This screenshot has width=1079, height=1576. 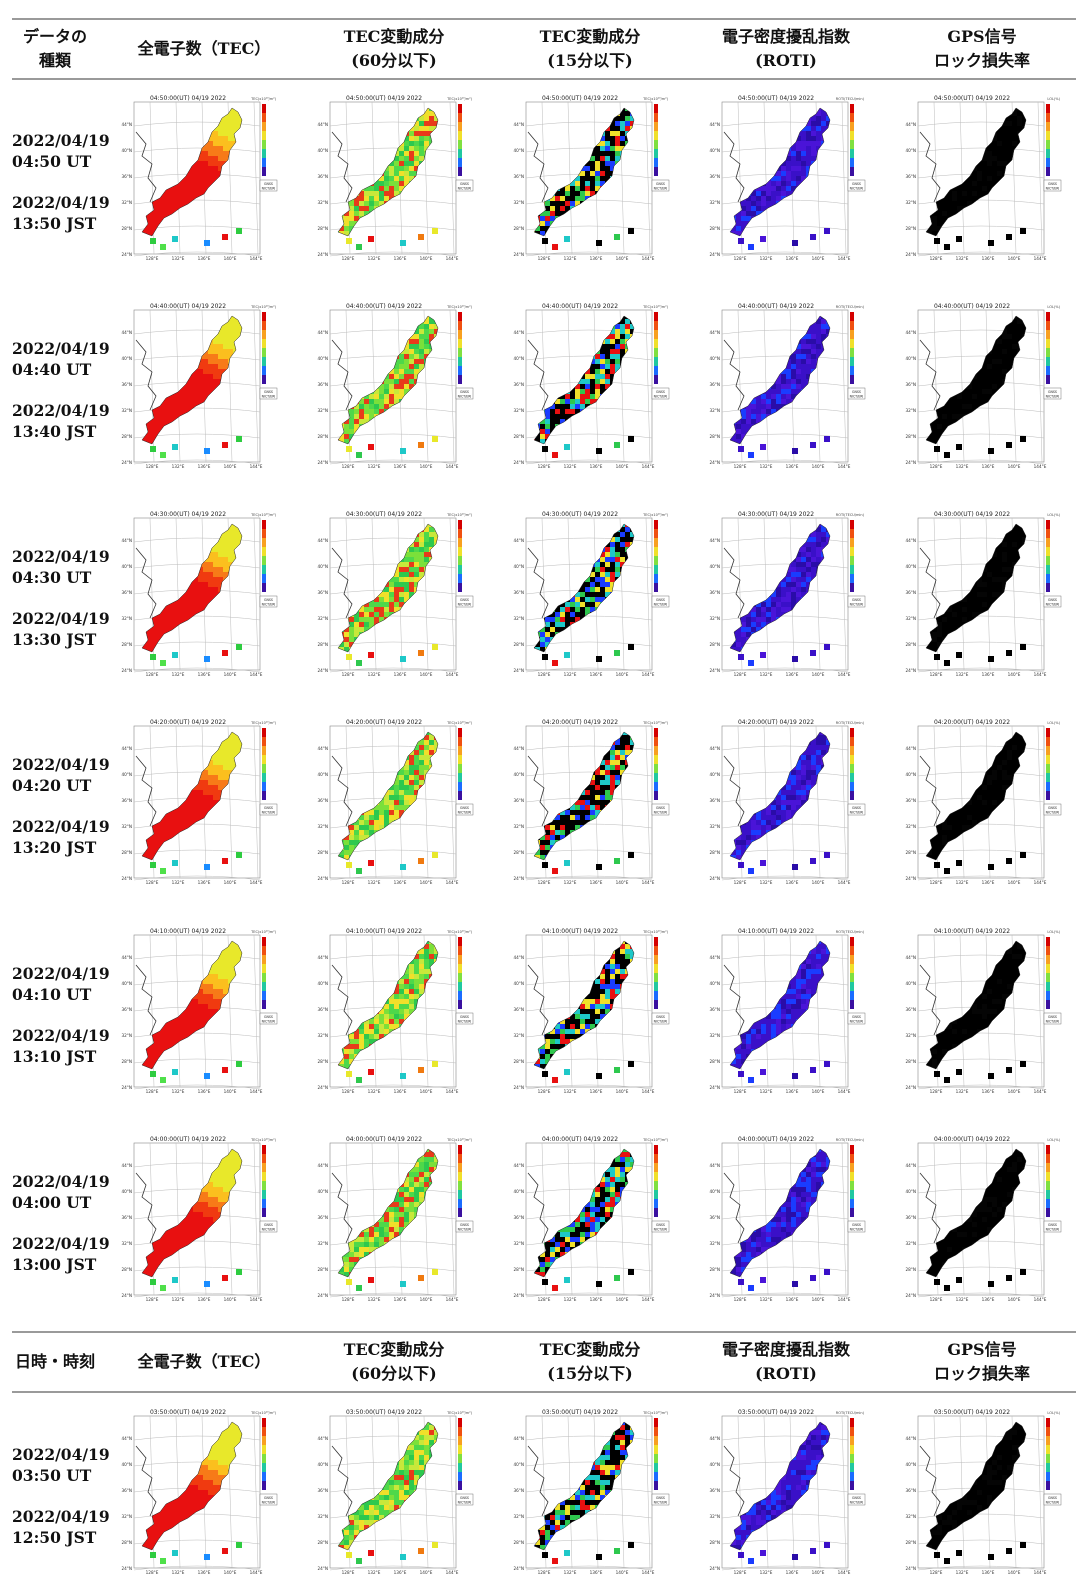 I want to click on colorbar-unit: ROTI(TECU/min), so click(x=850, y=99).